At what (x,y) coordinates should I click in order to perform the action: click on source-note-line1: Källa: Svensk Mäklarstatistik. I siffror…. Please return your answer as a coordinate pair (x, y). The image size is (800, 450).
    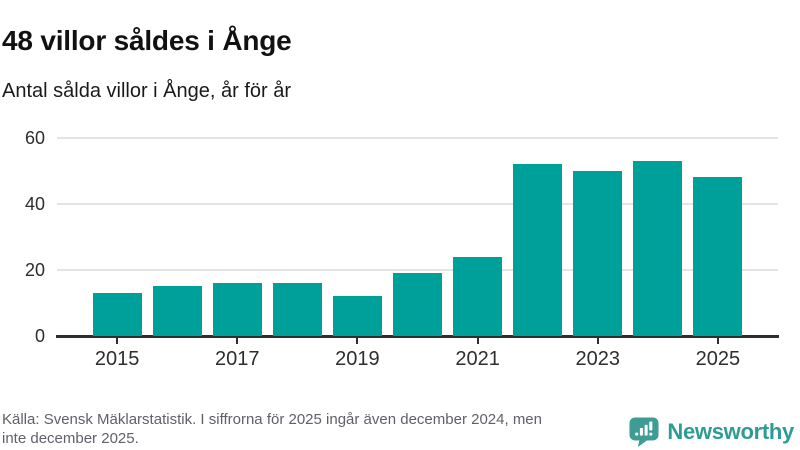
    Looking at the image, I should click on (272, 419).